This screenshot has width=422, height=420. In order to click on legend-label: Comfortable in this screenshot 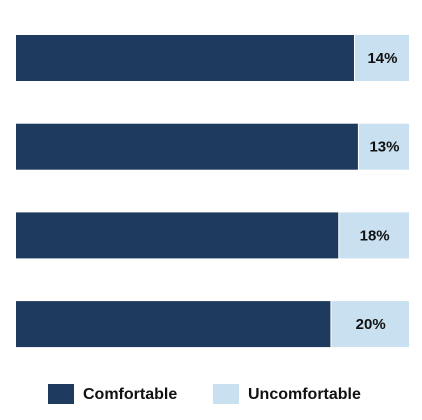, I will do `click(130, 394)`.